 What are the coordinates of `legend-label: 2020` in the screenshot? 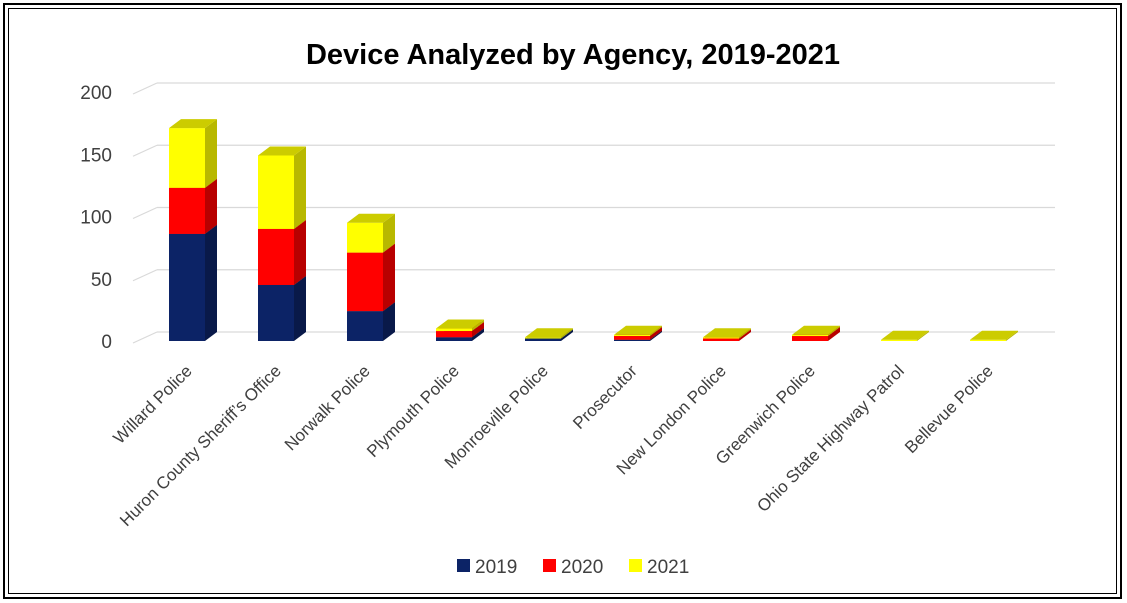 It's located at (582, 567).